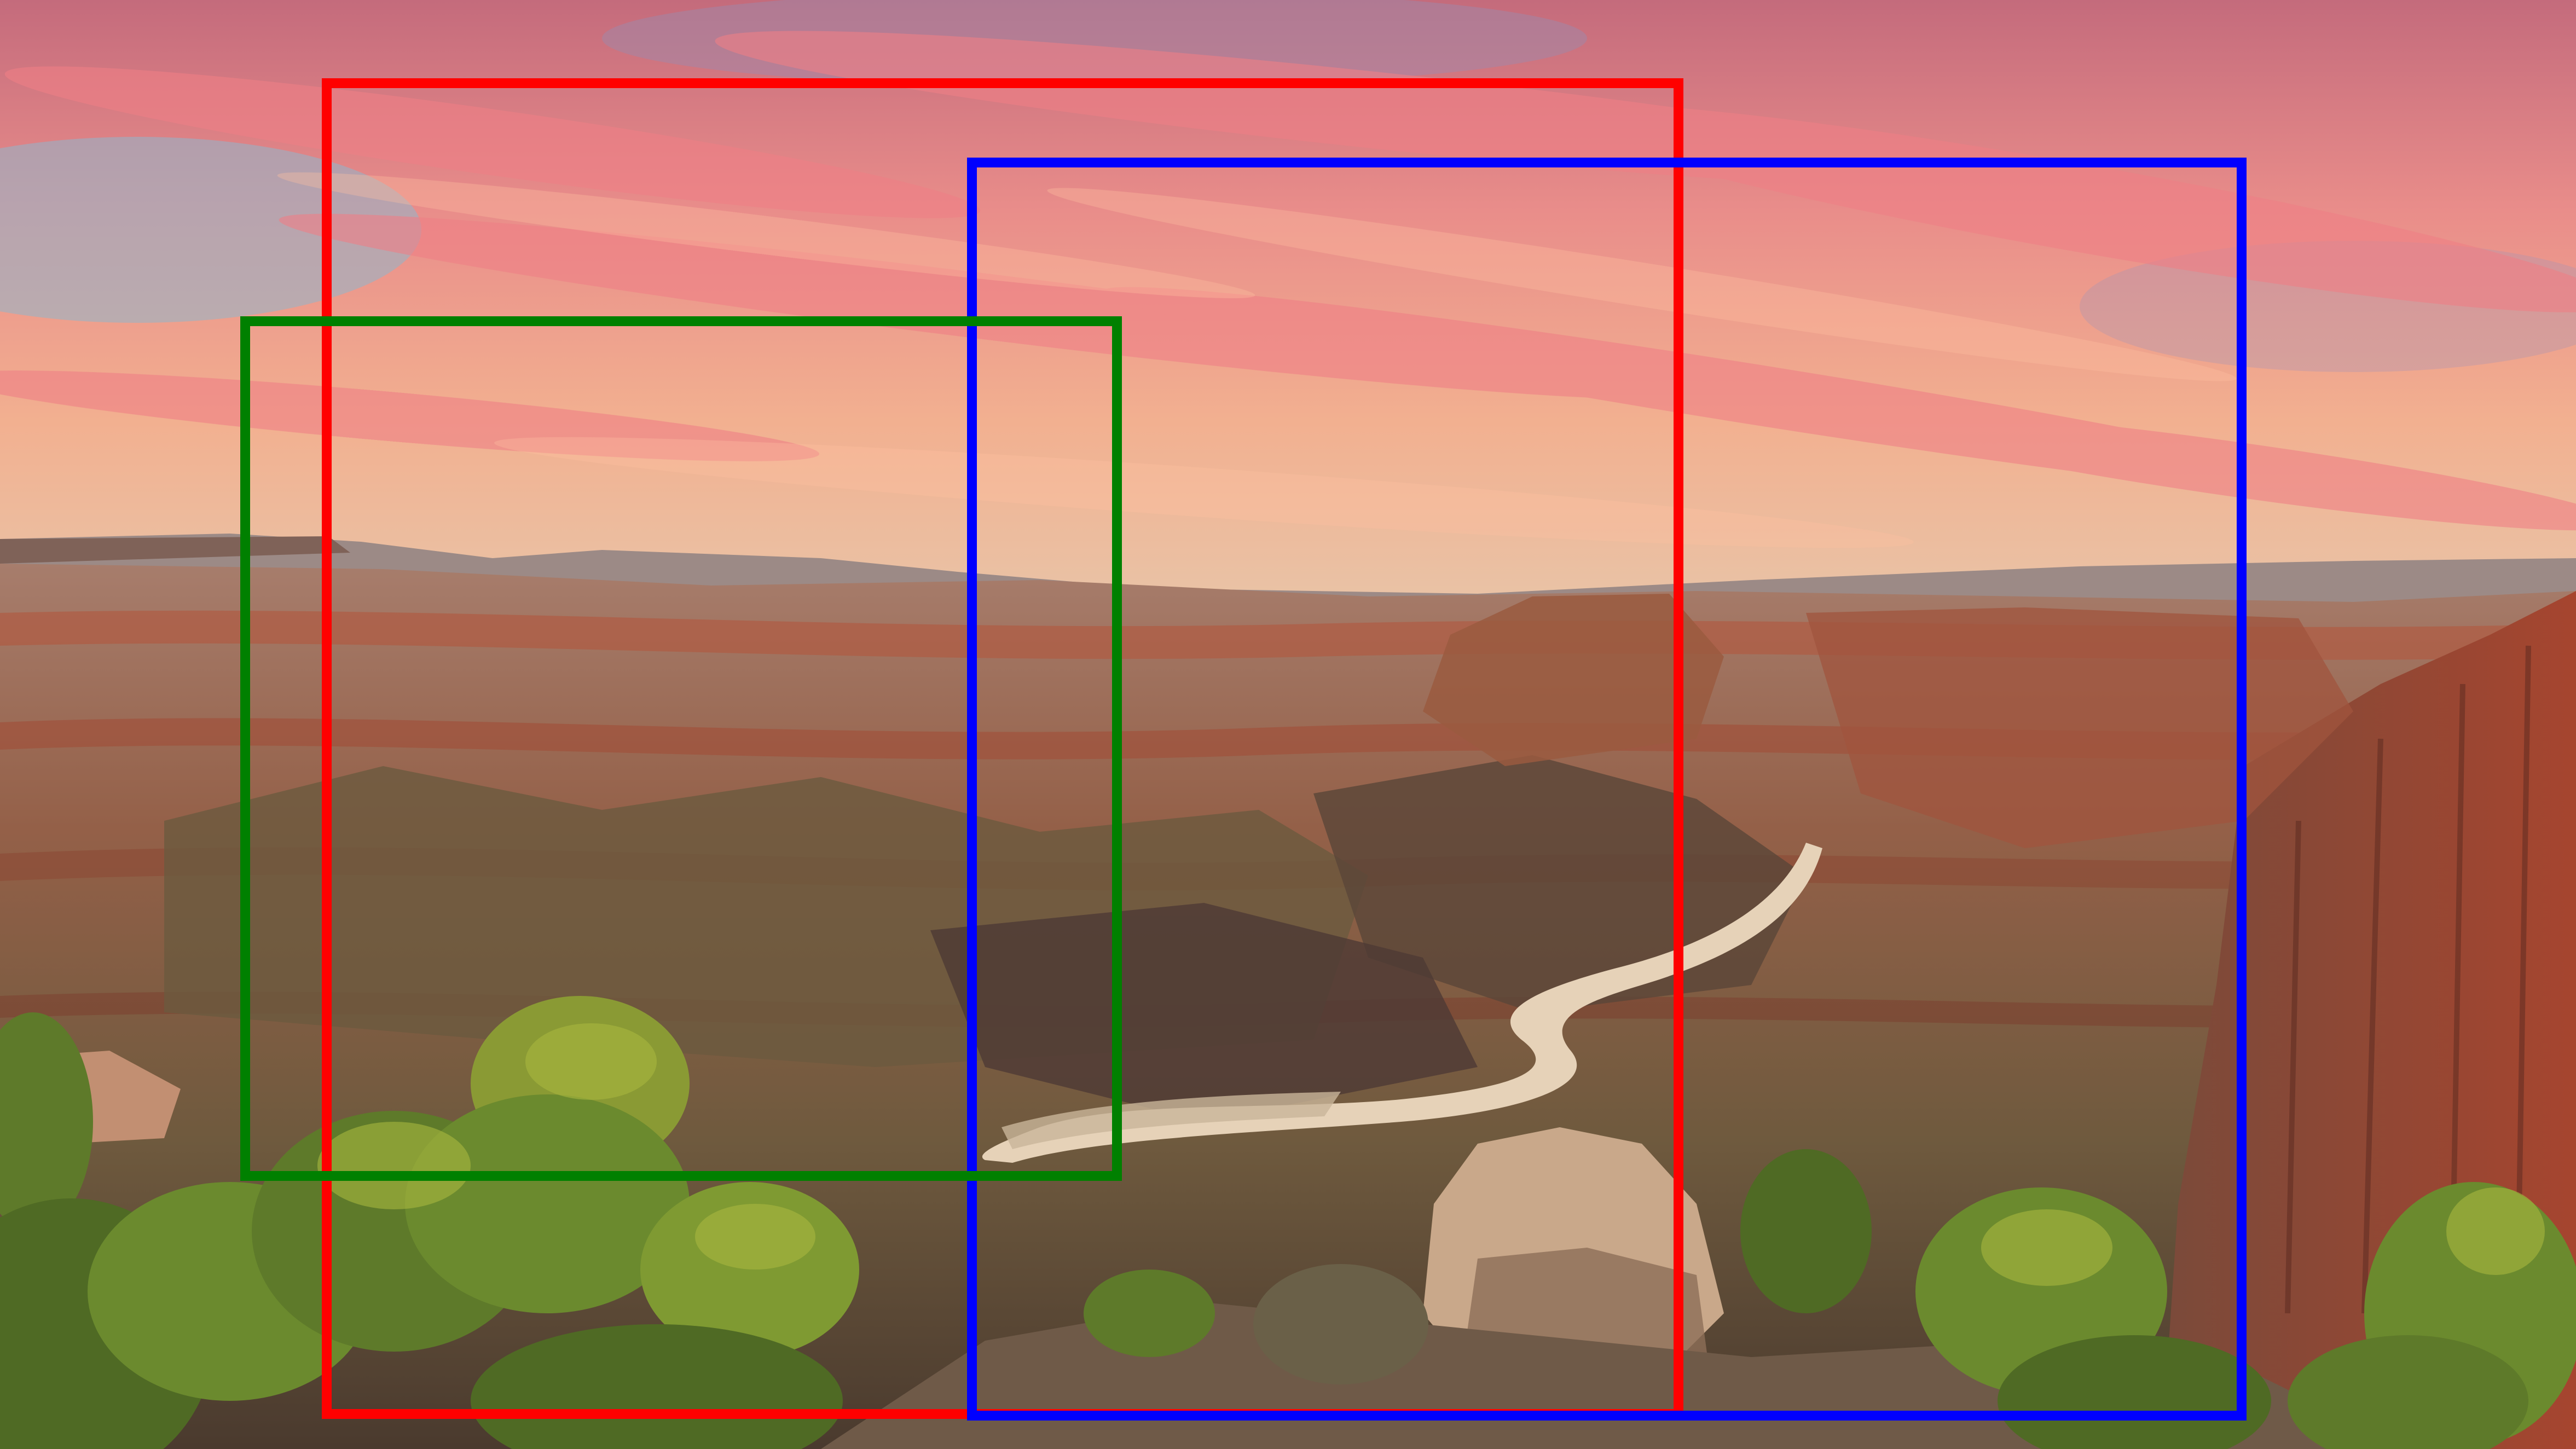 This screenshot has width=2576, height=1449. Describe the element at coordinates (175, 550) in the screenshot. I see `far-mesa-left` at that location.